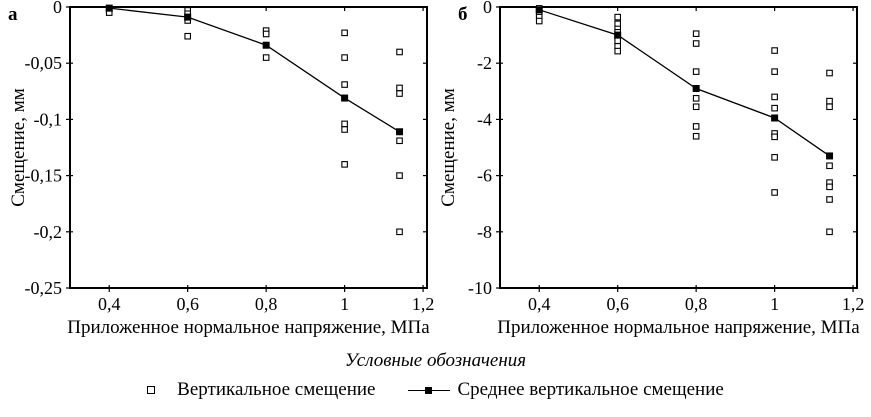  I want to click on y-tick-label: -0,15, so click(44, 176).